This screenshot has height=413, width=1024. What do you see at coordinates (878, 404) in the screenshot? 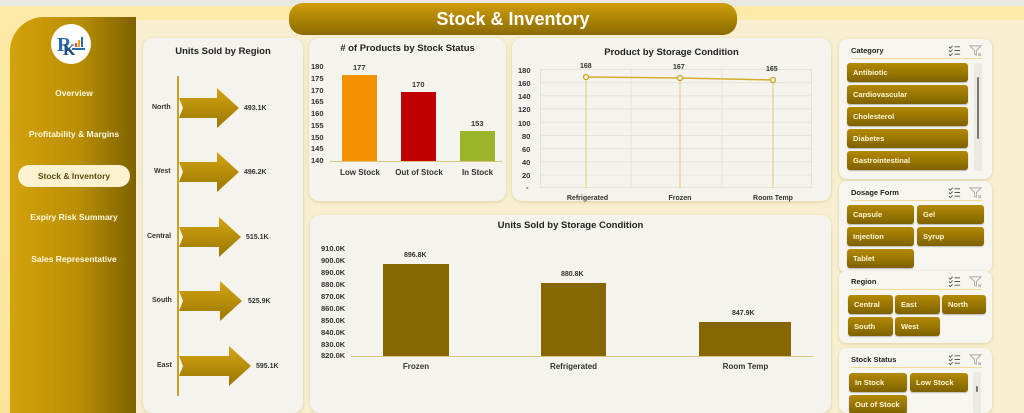
I see `slicer-item-out-of-stock: Out of Stock` at bounding box center [878, 404].